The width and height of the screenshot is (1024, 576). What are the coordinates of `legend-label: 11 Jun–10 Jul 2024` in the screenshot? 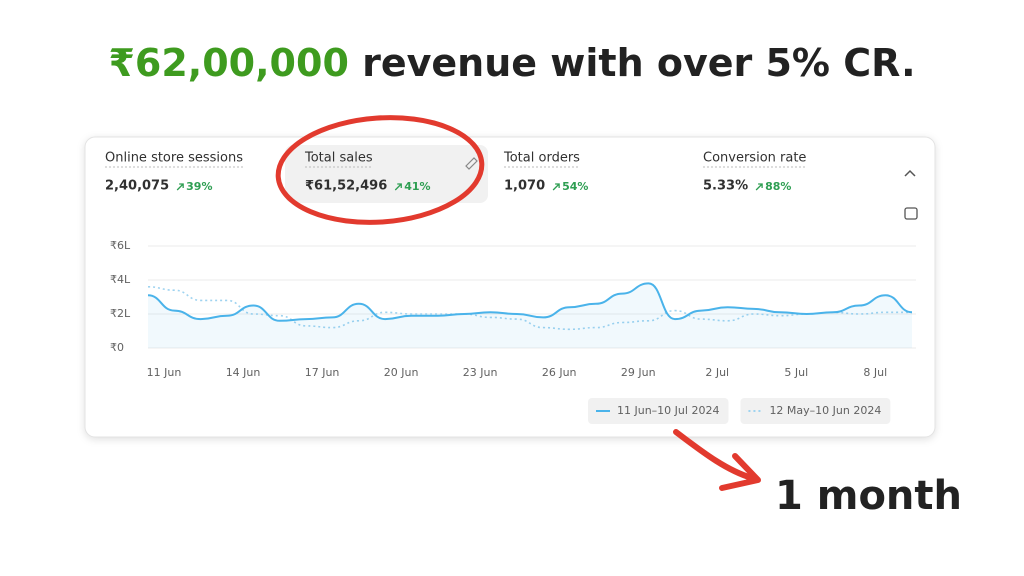 It's located at (668, 410).